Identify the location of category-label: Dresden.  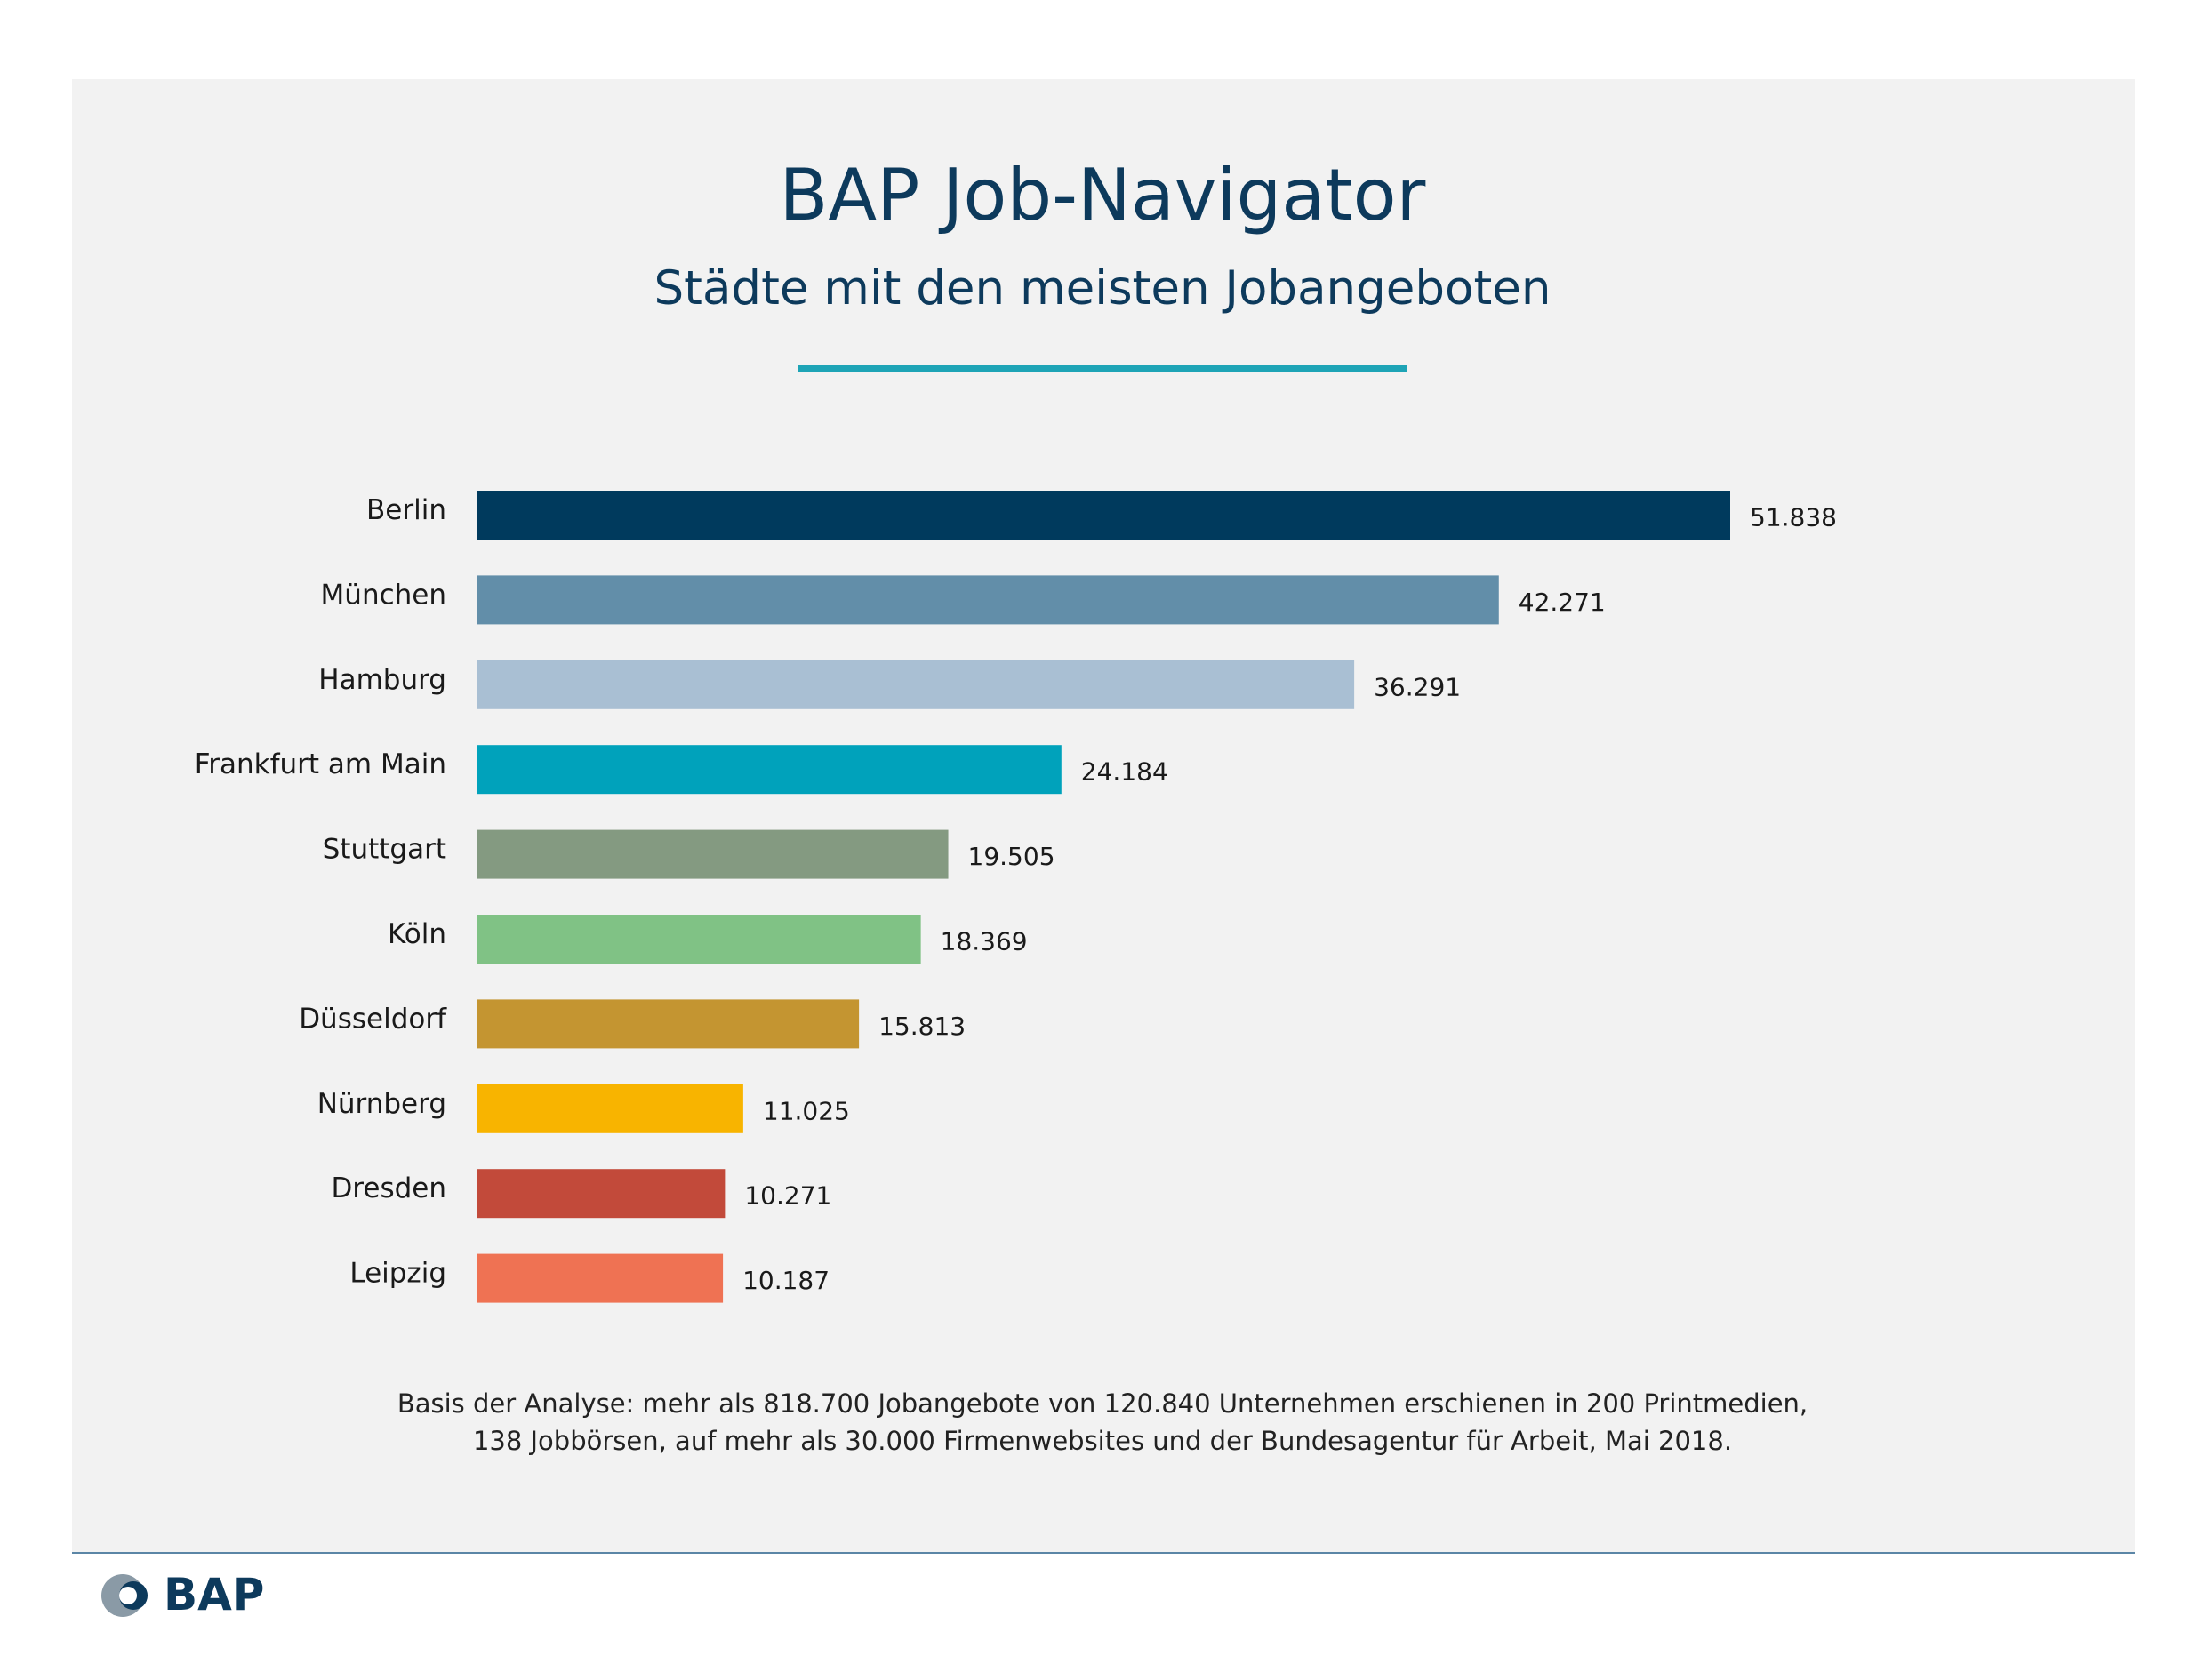
(388, 1188).